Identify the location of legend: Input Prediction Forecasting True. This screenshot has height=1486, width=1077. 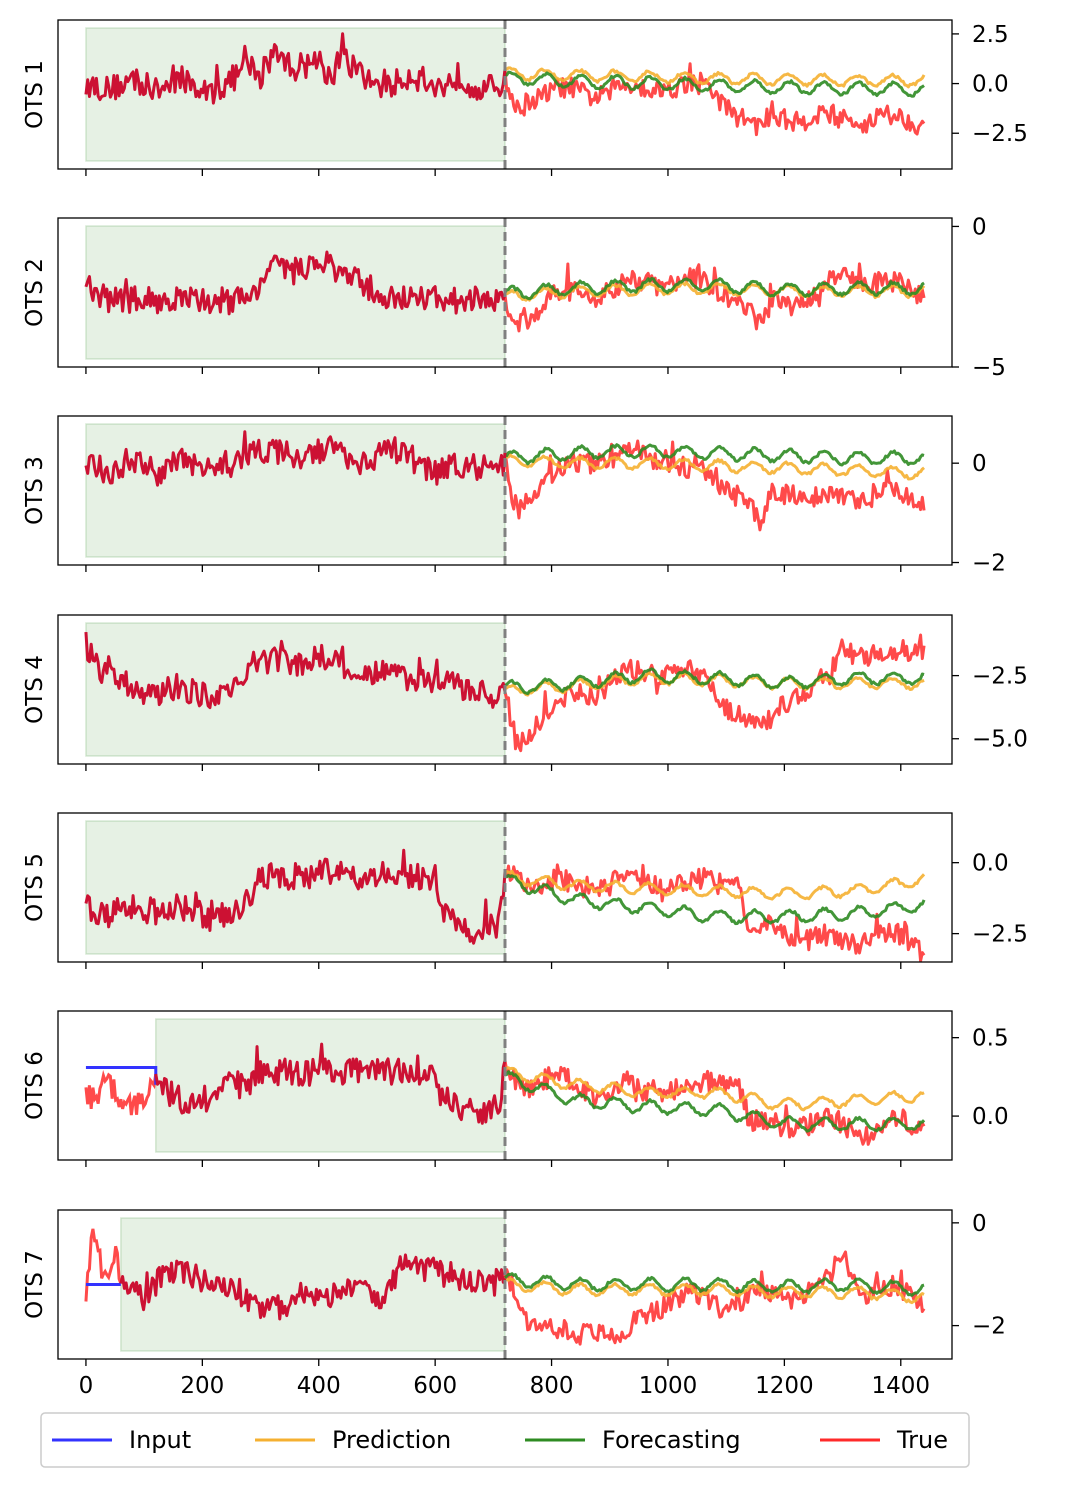
(505, 1440).